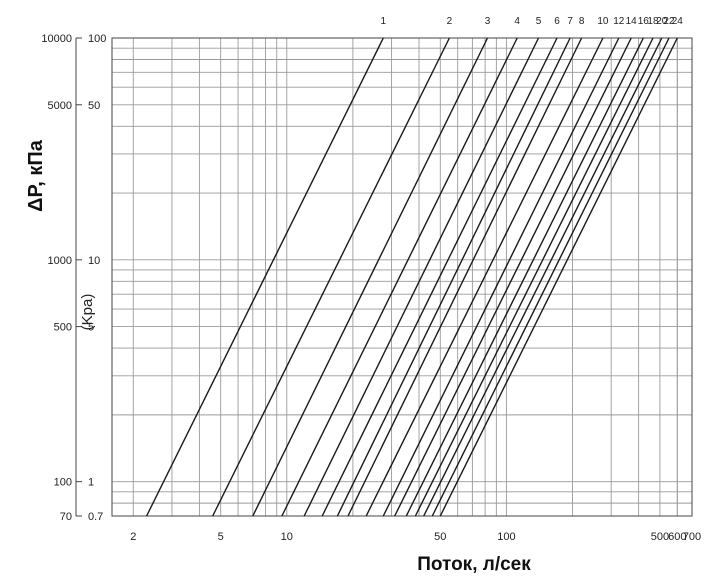 Image resolution: width=709 pixels, height=576 pixels. Describe the element at coordinates (488, 21) in the screenshot. I see `series-3-label: 3` at that location.